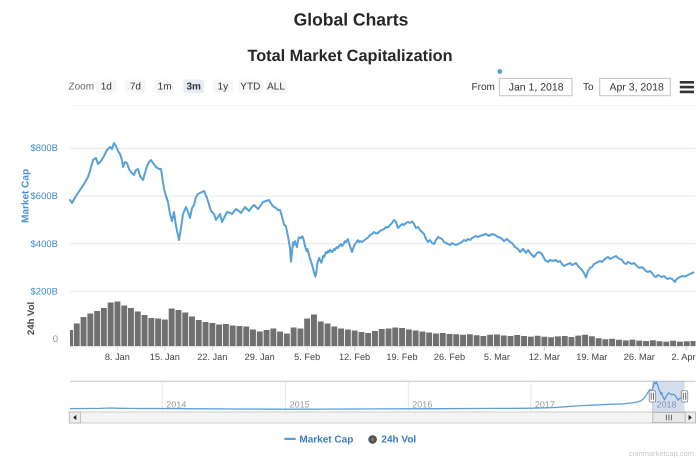 The width and height of the screenshot is (700, 458). What do you see at coordinates (82, 87) in the screenshot?
I see `svg-text: Zoom` at bounding box center [82, 87].